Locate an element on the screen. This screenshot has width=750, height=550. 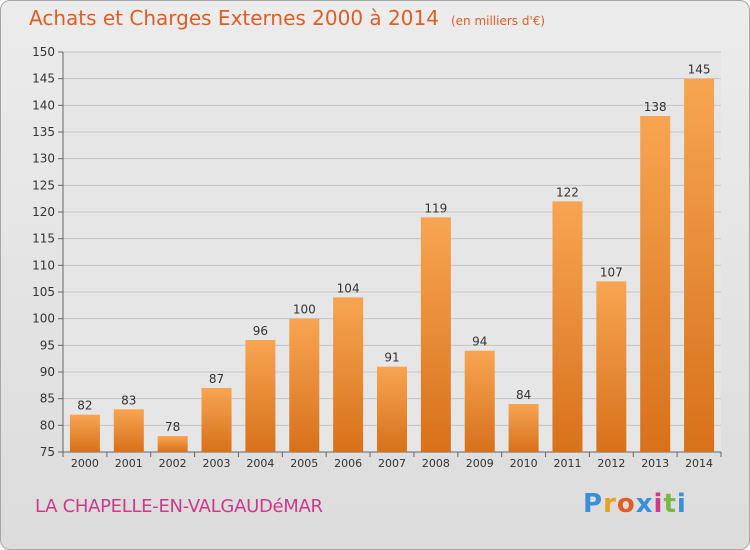
logo-letter: t is located at coordinates (670, 504).